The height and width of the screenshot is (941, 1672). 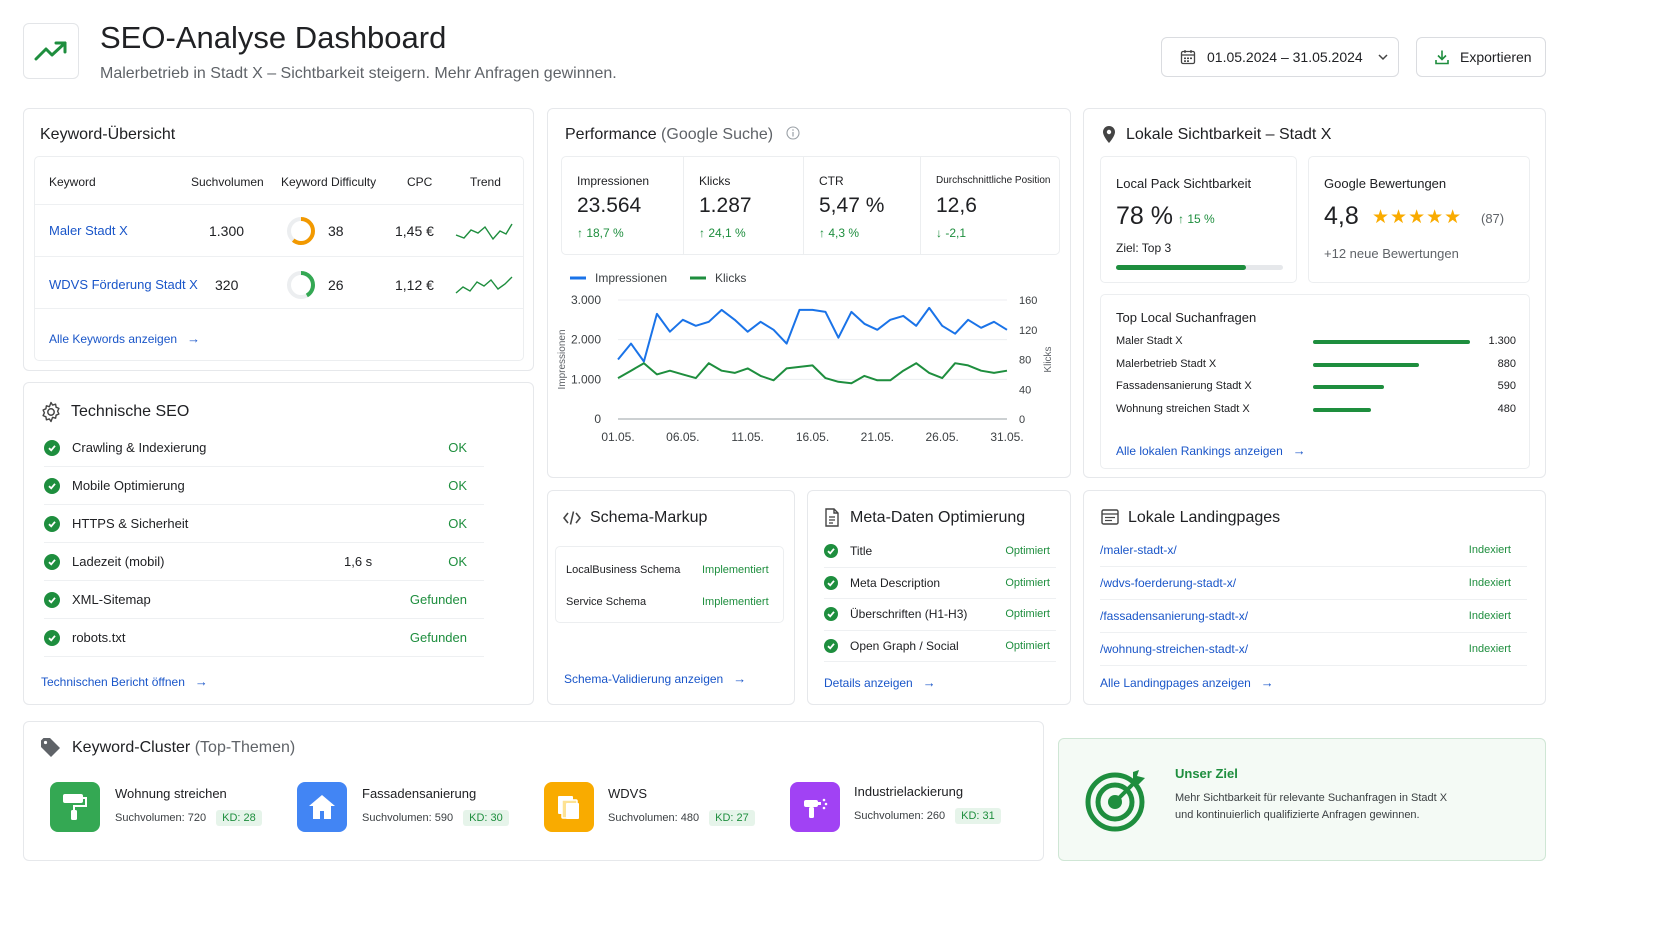 What do you see at coordinates (183, 748) in the screenshot?
I see `cluster-title: Keyword-Cluster (Top-Themen)` at bounding box center [183, 748].